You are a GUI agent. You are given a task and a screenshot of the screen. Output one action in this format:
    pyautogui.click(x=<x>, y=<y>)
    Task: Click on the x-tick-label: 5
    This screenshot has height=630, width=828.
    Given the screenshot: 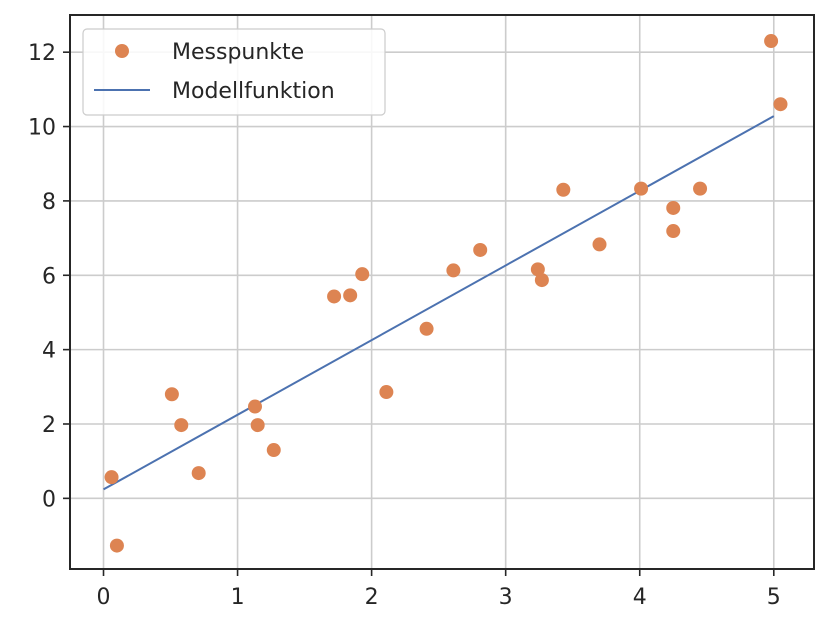 What is the action you would take?
    pyautogui.click(x=774, y=597)
    